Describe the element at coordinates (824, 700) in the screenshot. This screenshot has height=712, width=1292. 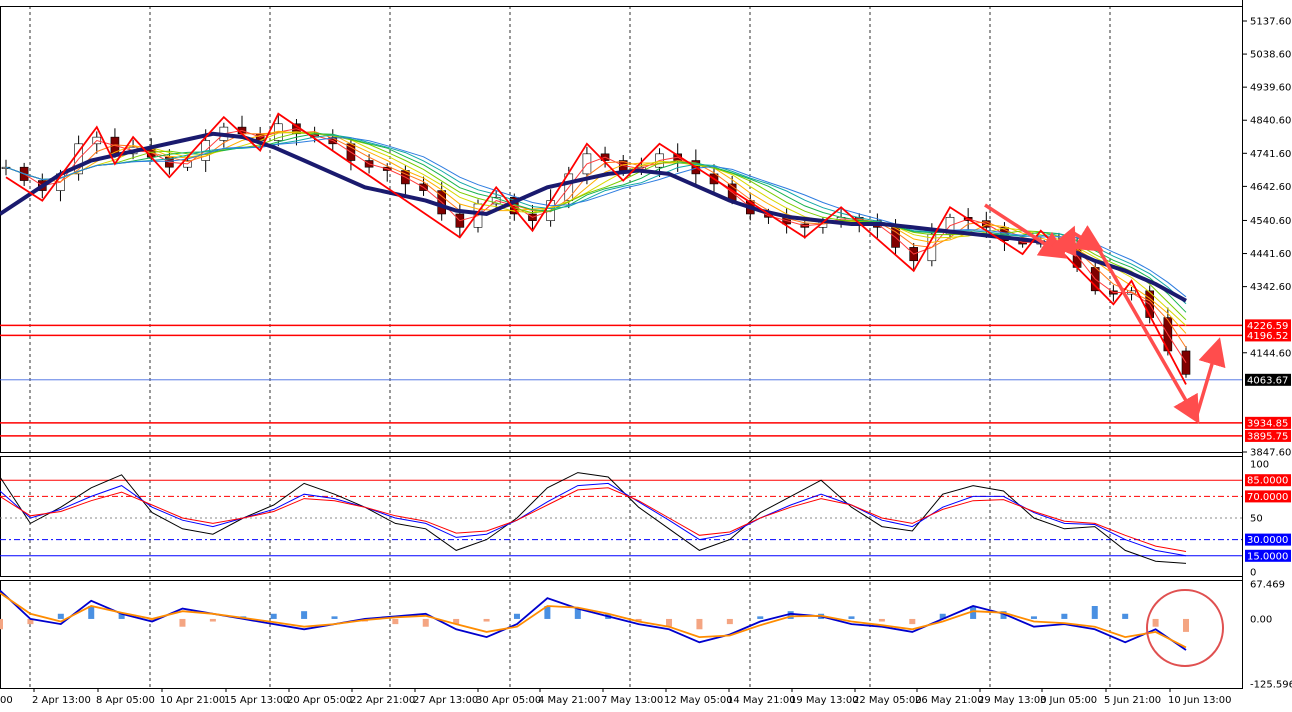
I see `x-tick-label: 19 May 13:00` at that location.